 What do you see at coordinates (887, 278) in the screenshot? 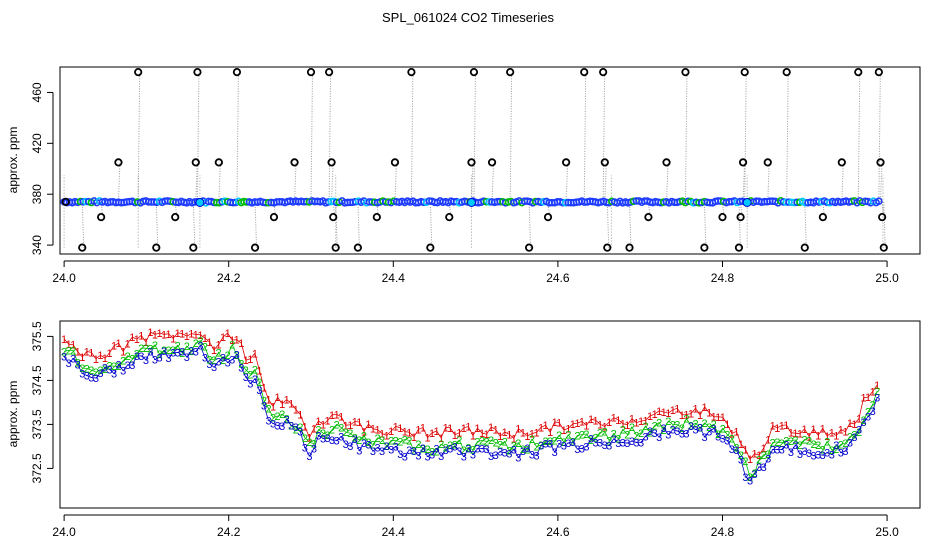
I see `top-x-tick-label: 25.0` at bounding box center [887, 278].